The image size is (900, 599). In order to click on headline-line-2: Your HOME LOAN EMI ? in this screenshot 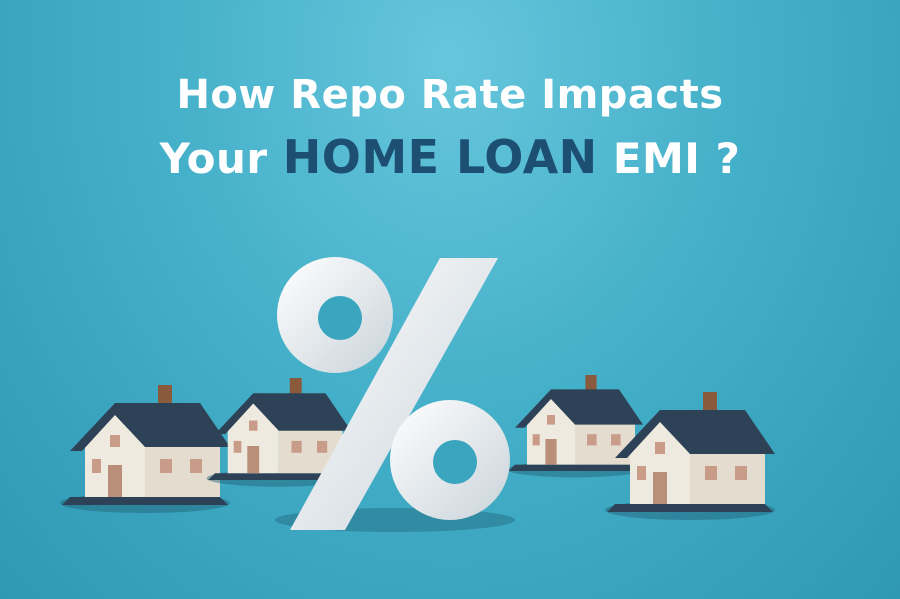, I will do `click(450, 157)`.